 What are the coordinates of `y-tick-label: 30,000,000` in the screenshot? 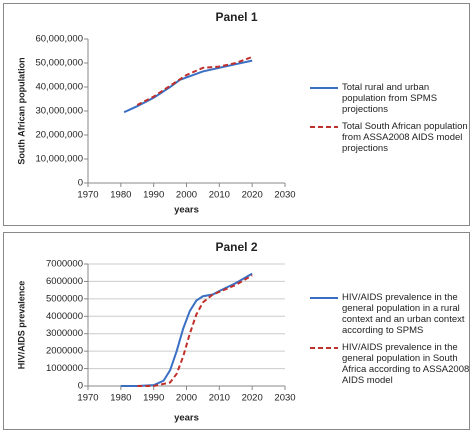 It's located at (59, 111).